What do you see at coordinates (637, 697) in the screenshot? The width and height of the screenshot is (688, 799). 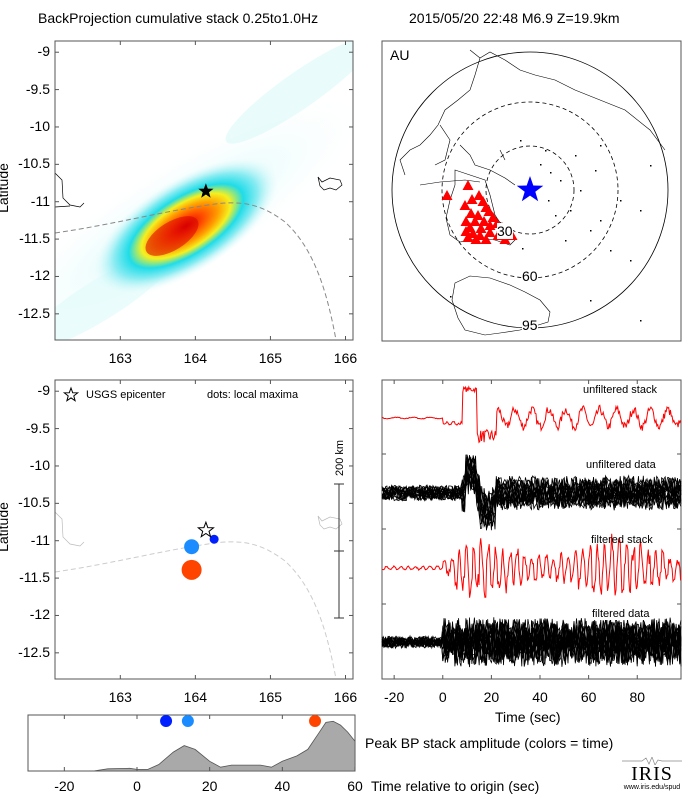 I see `x-tick-label: 80` at bounding box center [637, 697].